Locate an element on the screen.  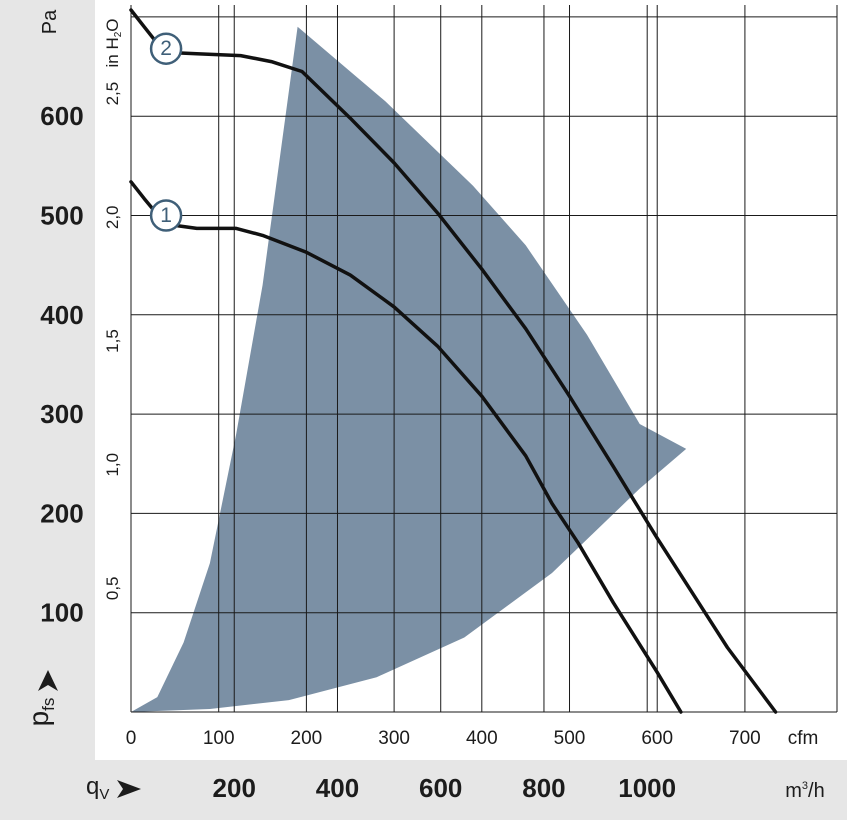
qv-arrow-icon is located at coordinates (129, 789).